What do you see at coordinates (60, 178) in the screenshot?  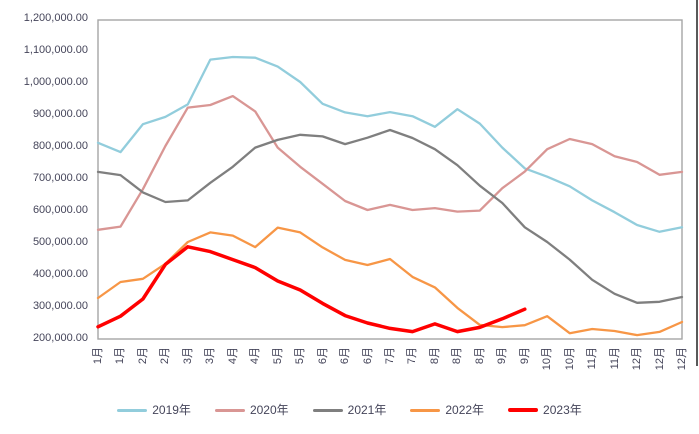 I see `y-axis-tick-label: 700,000.00` at bounding box center [60, 178].